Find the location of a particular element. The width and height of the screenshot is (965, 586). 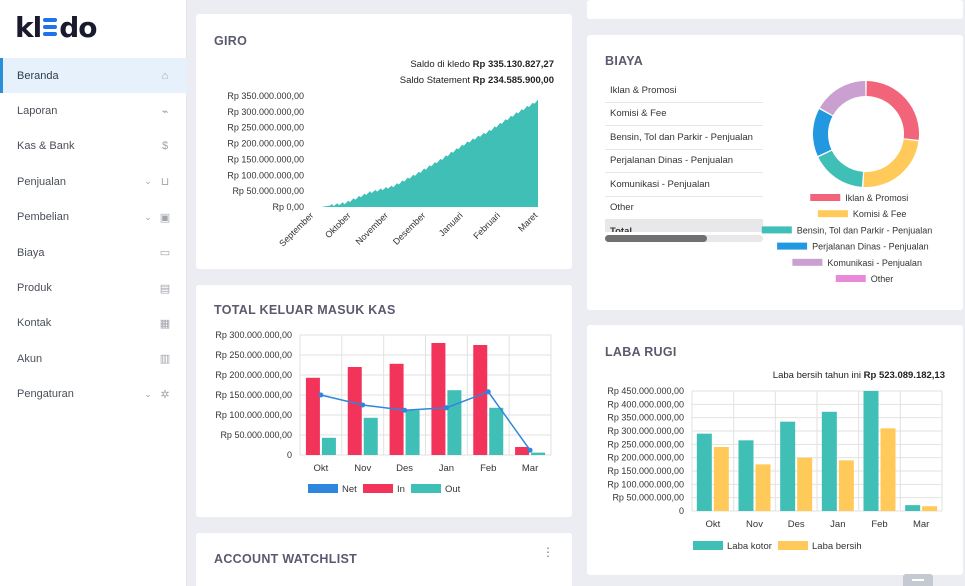

sidebar-item-pembelian: Pembelian ⌄ ▣ is located at coordinates (93, 217).